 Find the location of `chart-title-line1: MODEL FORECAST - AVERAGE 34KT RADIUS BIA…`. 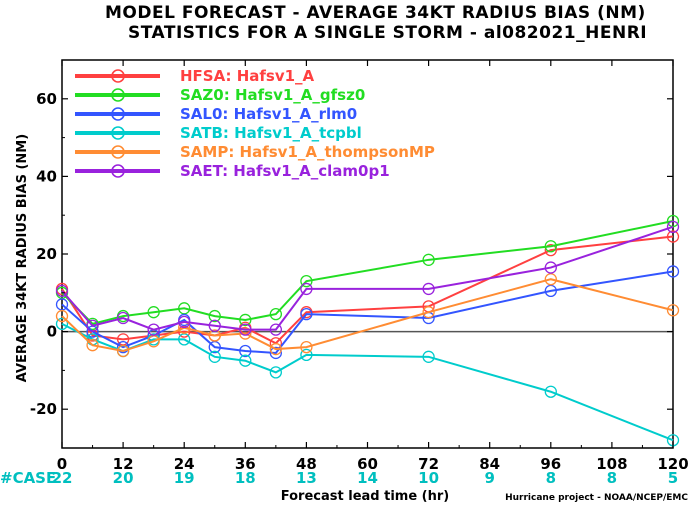

chart-title-line1: MODEL FORECAST - AVERAGE 34KT RADIUS BIA… is located at coordinates (375, 13).